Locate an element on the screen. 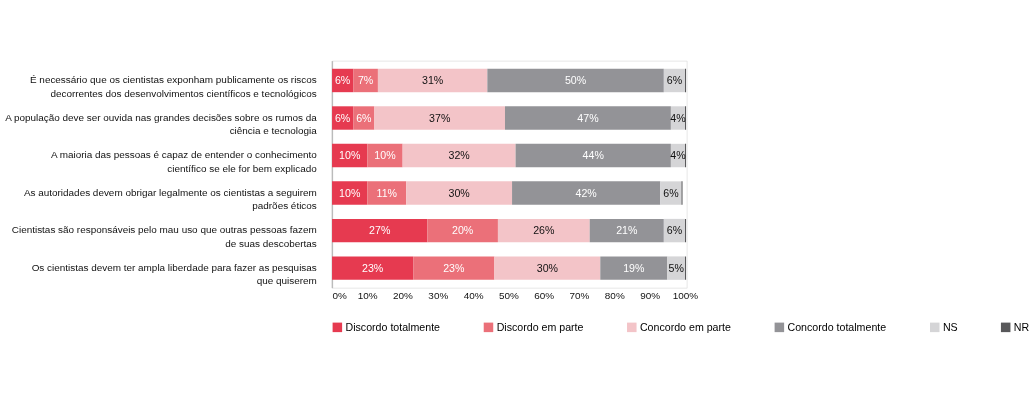 The image size is (1033, 415). legend-label: Discordo em parte is located at coordinates (540, 326).